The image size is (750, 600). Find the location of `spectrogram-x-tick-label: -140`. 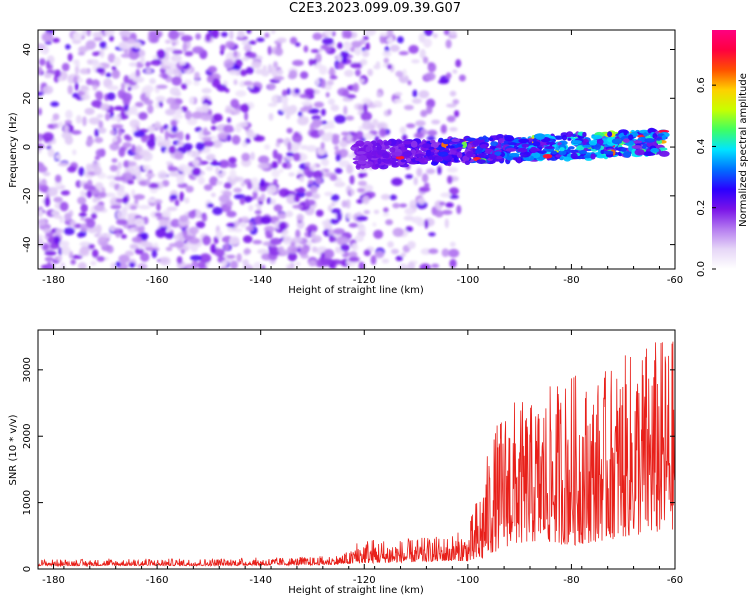

spectrogram-x-tick-label: -140 is located at coordinates (260, 280).